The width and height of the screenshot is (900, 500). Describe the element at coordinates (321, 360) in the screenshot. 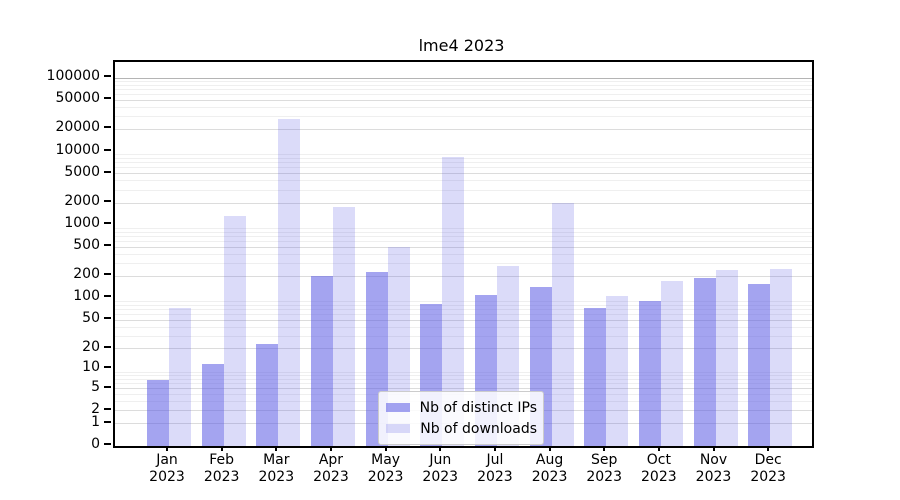

I see `bar-apr-ips` at that location.